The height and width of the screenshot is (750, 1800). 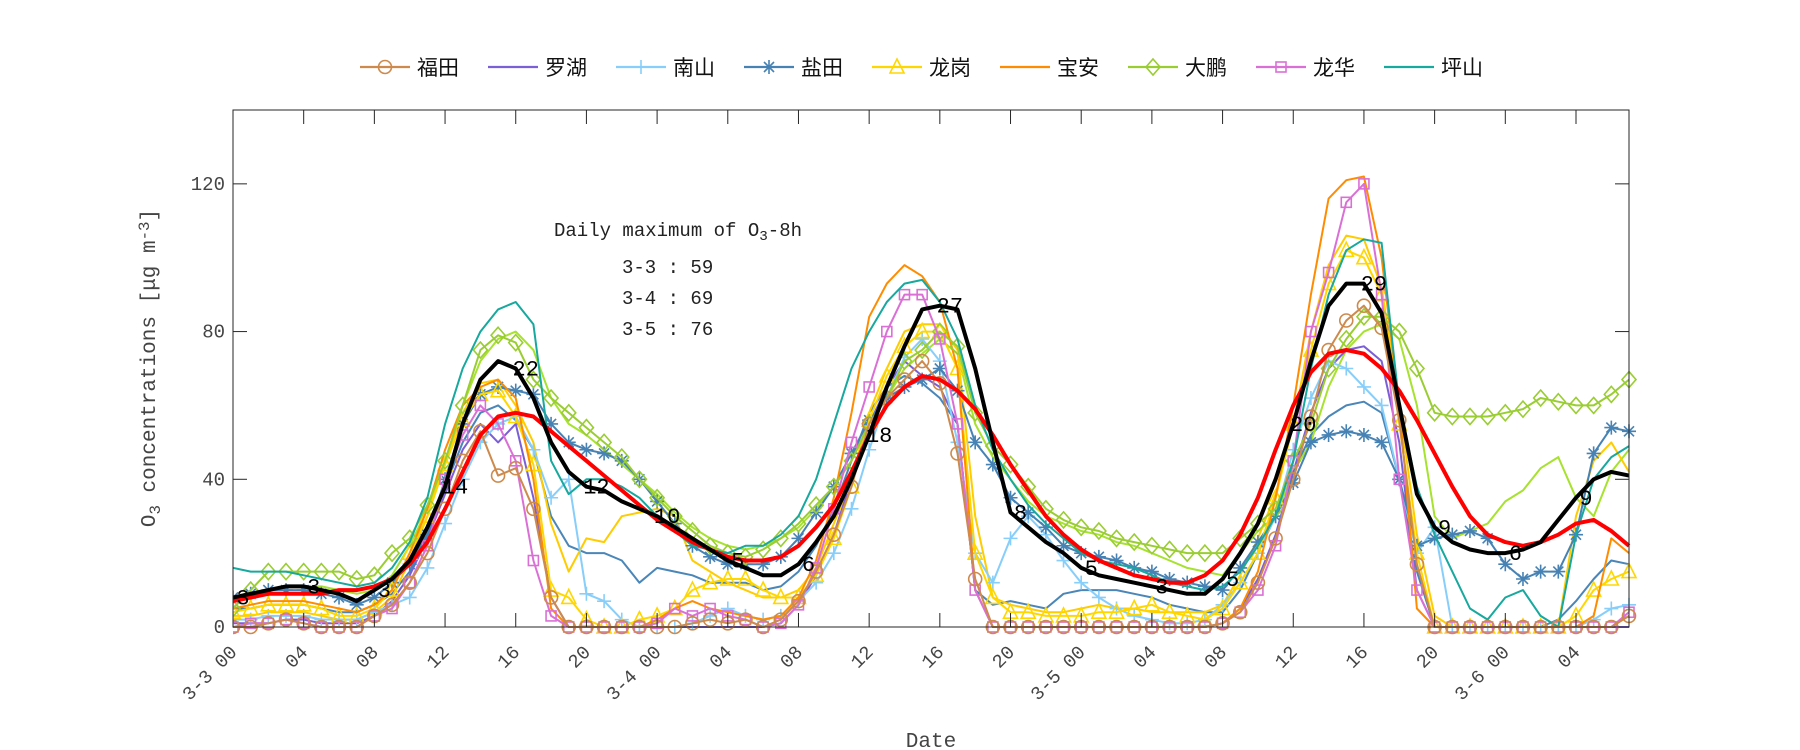 I want to click on x-tick-label: 04, so click(x=1145, y=658).